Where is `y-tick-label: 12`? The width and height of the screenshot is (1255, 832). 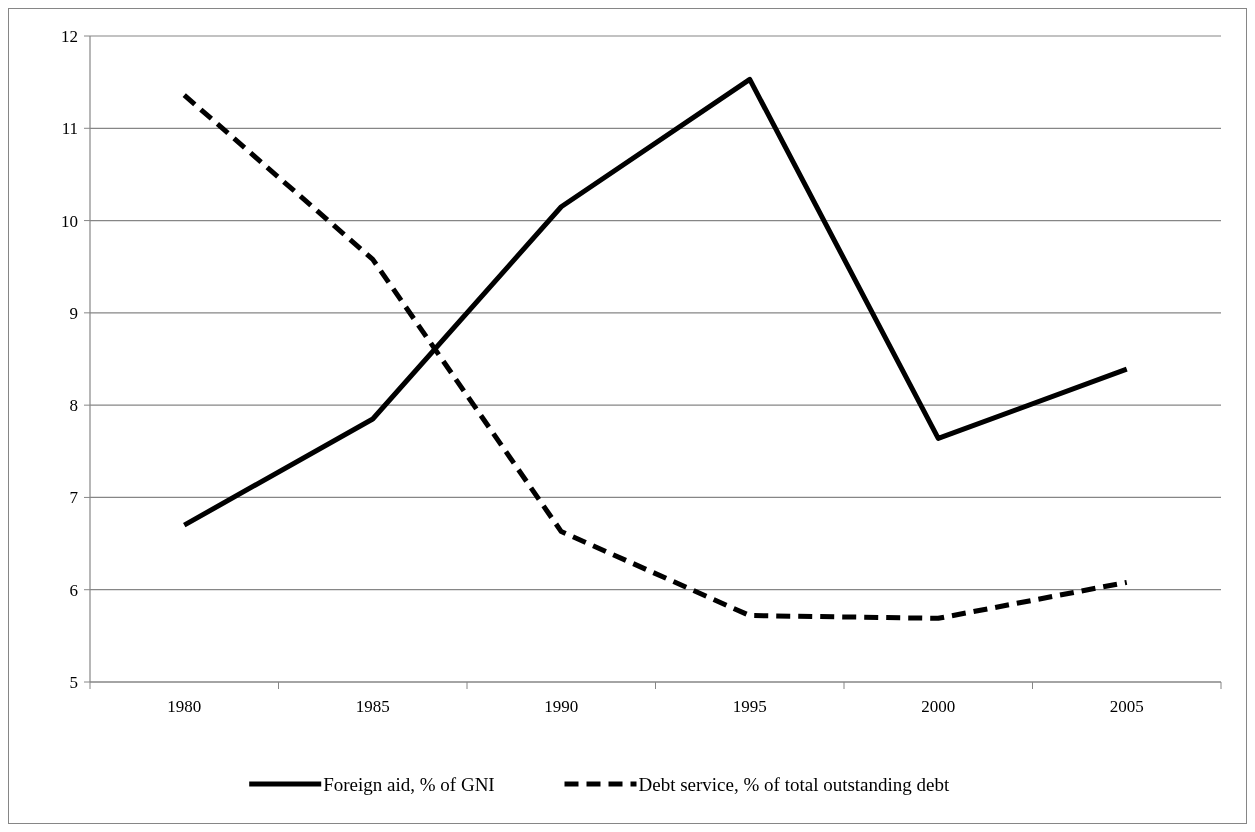 y-tick-label: 12 is located at coordinates (69, 36).